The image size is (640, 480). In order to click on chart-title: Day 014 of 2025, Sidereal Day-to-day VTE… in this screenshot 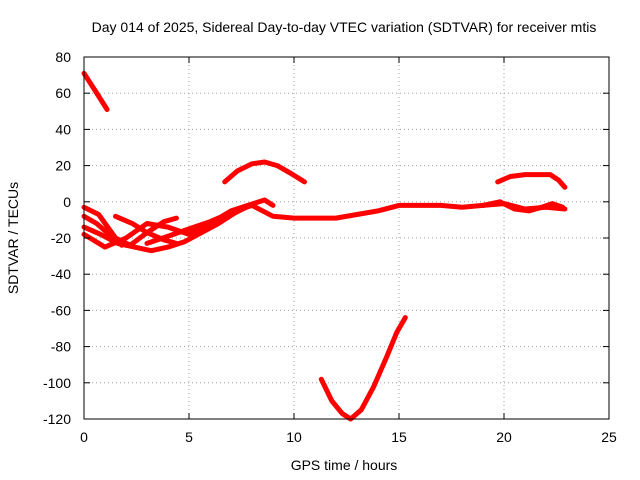, I will do `click(344, 27)`.